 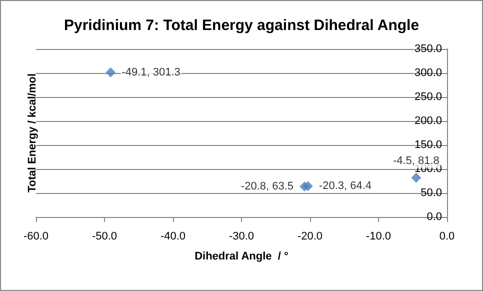 I want to click on y-axis-title: Total Energy / kcal/mol, so click(x=32, y=133).